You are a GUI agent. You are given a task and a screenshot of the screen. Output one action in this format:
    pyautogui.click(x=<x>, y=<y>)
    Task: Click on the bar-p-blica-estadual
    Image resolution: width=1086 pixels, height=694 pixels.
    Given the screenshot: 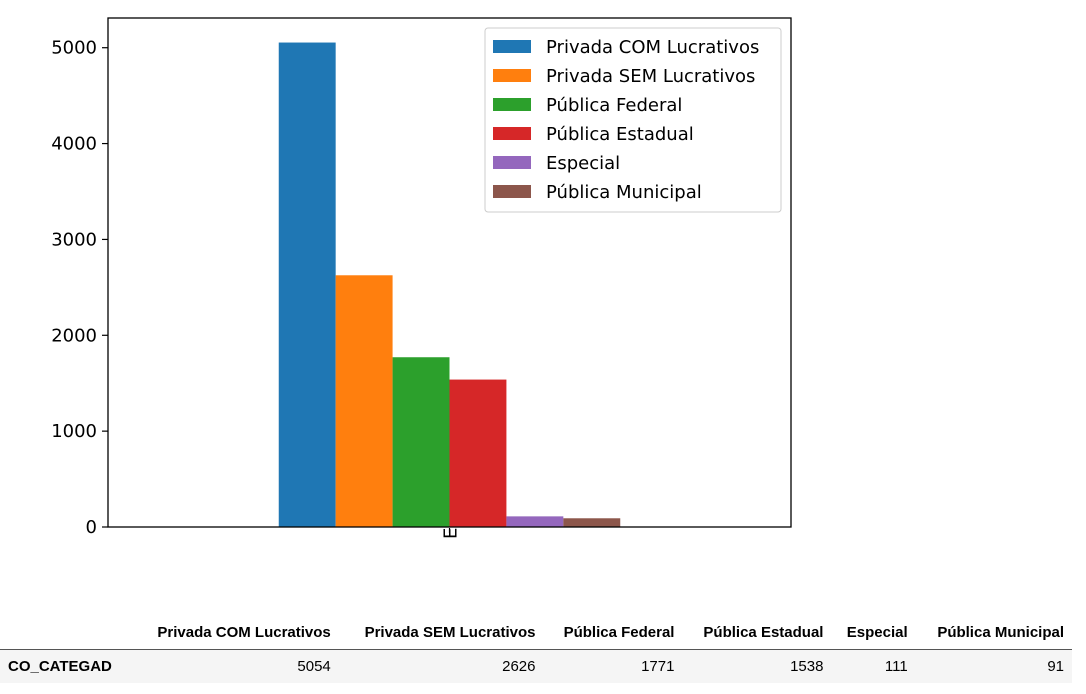 What is the action you would take?
    pyautogui.click(x=478, y=453)
    